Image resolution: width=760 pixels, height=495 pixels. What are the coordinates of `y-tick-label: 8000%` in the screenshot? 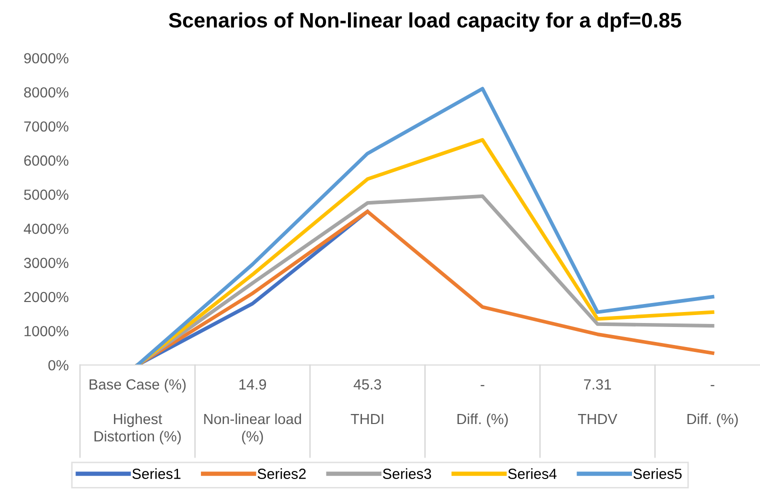 It's located at (46, 92).